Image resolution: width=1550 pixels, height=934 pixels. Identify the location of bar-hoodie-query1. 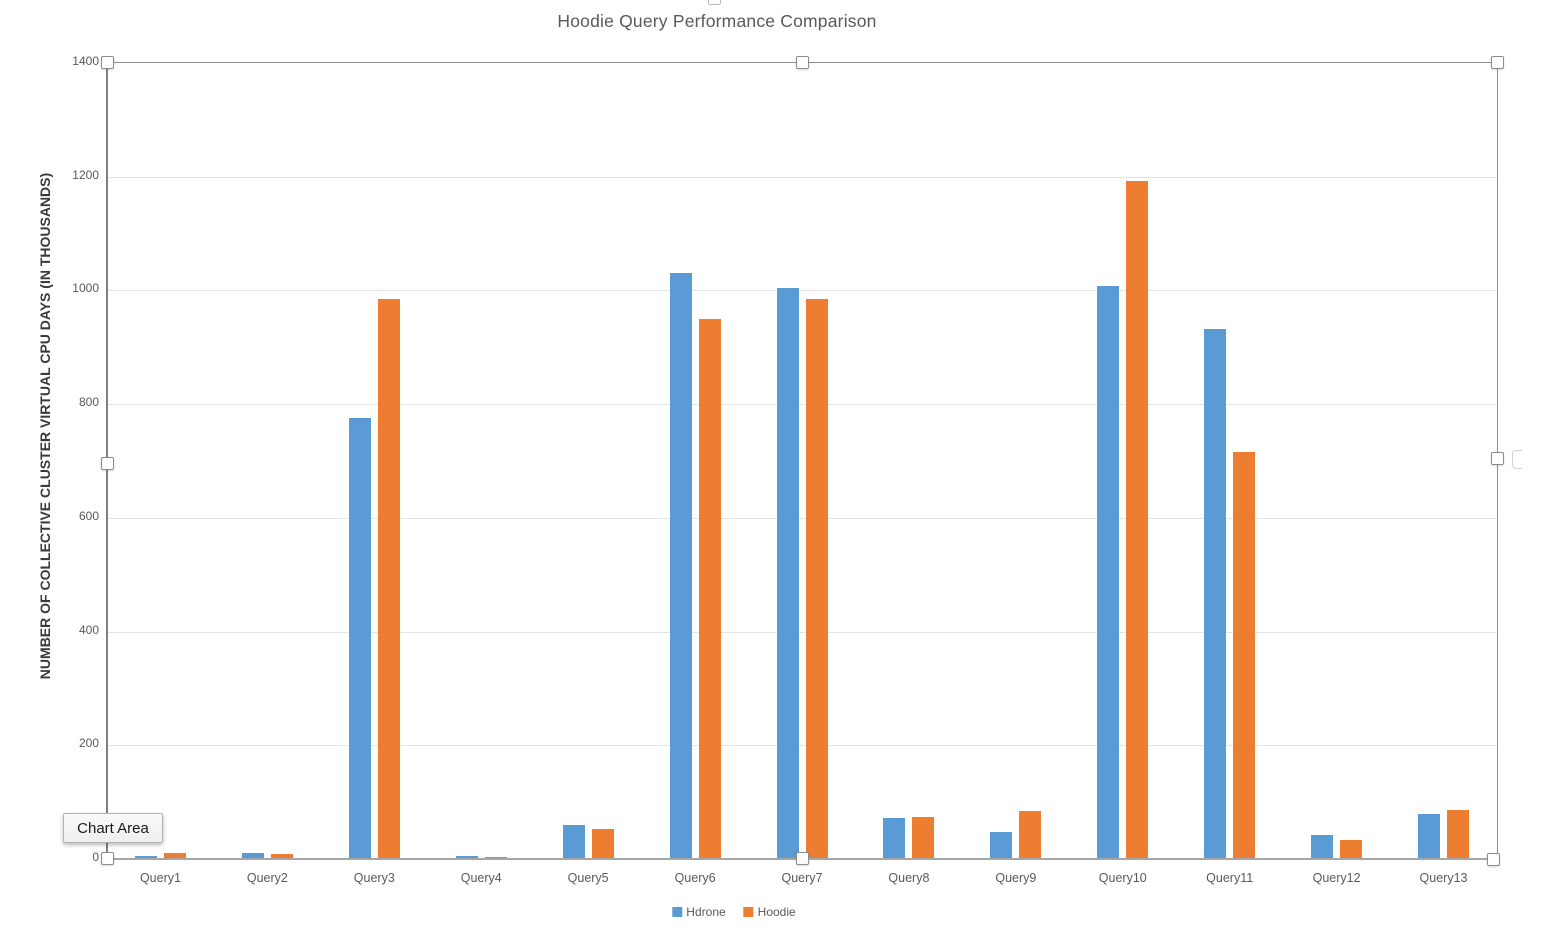
(174, 856).